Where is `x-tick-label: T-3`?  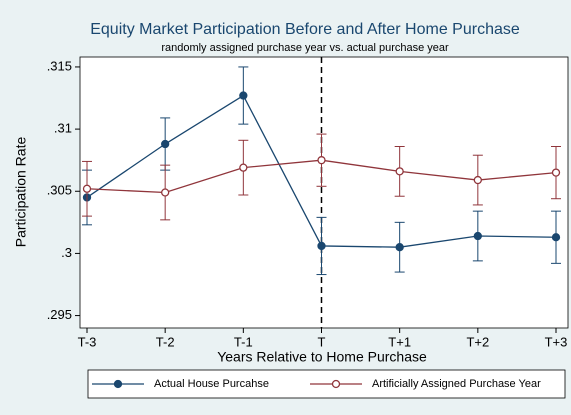 x-tick-label: T-3 is located at coordinates (87, 341).